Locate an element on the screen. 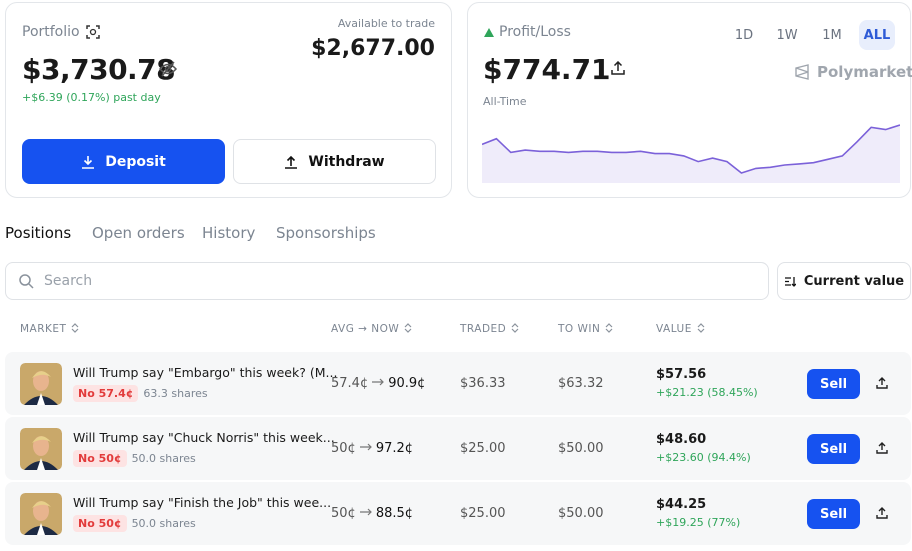  traded: $36.33 is located at coordinates (483, 383).